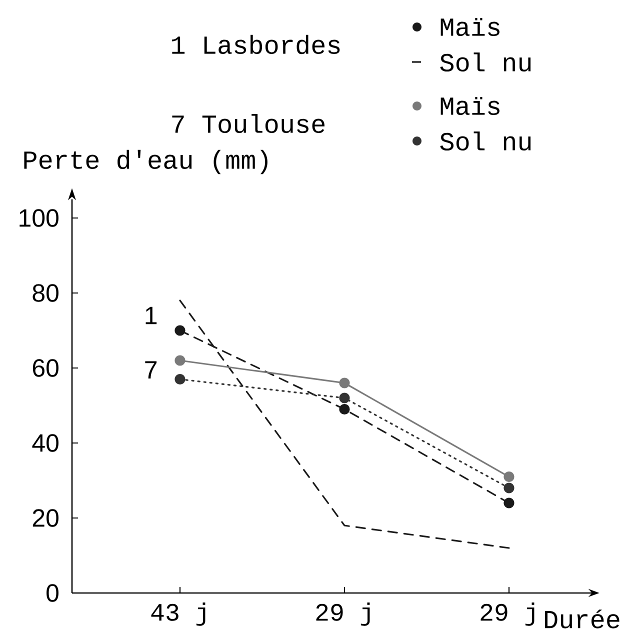 This screenshot has height=636, width=635. Describe the element at coordinates (39, 218) in the screenshot. I see `y-tick-label: 100` at that location.